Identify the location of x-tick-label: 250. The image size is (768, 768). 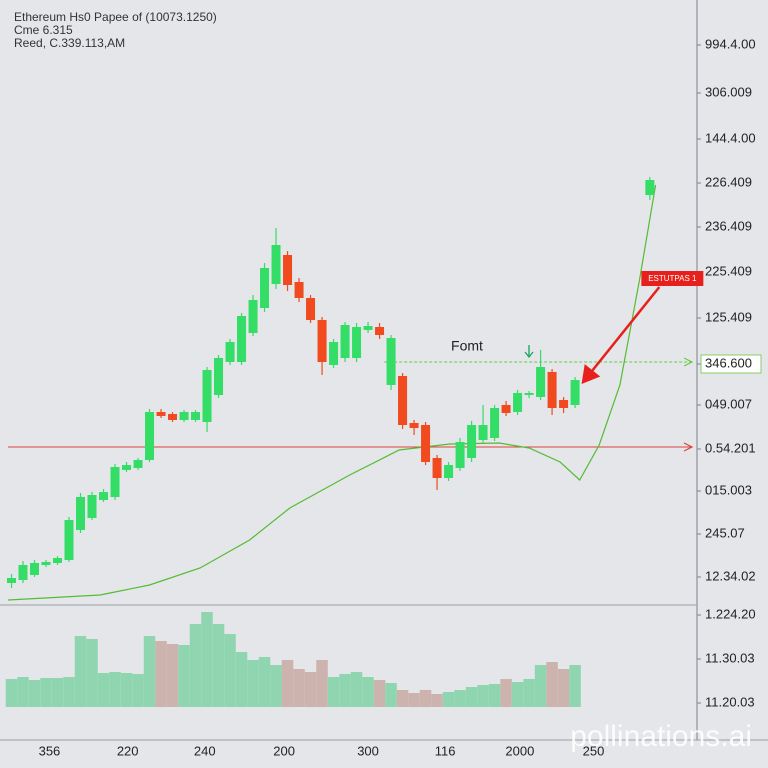
(594, 750).